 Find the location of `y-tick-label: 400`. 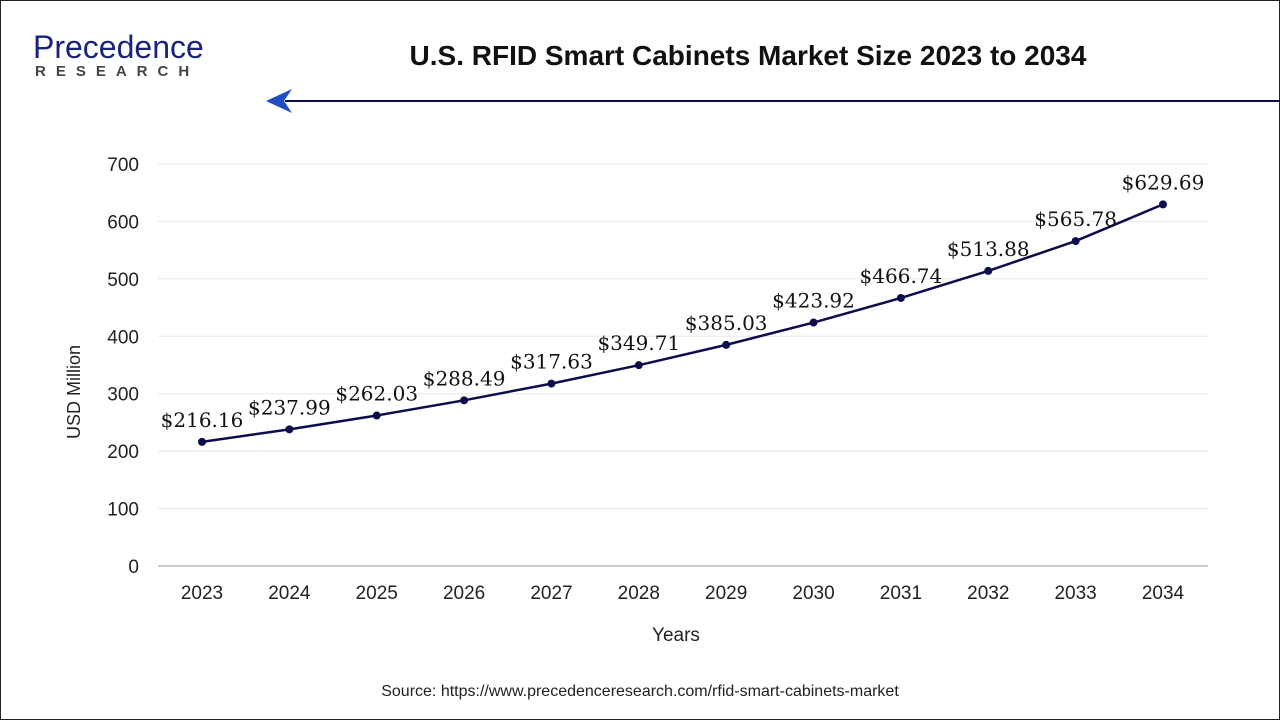

y-tick-label: 400 is located at coordinates (123, 337).